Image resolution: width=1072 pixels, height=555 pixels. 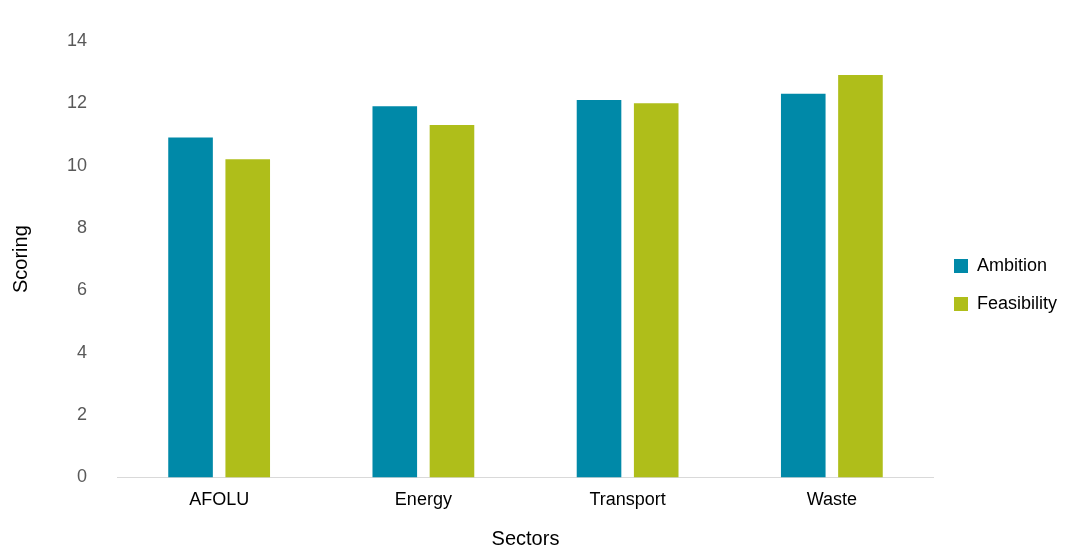 I want to click on x-axis-title: Sectors, so click(x=525, y=537).